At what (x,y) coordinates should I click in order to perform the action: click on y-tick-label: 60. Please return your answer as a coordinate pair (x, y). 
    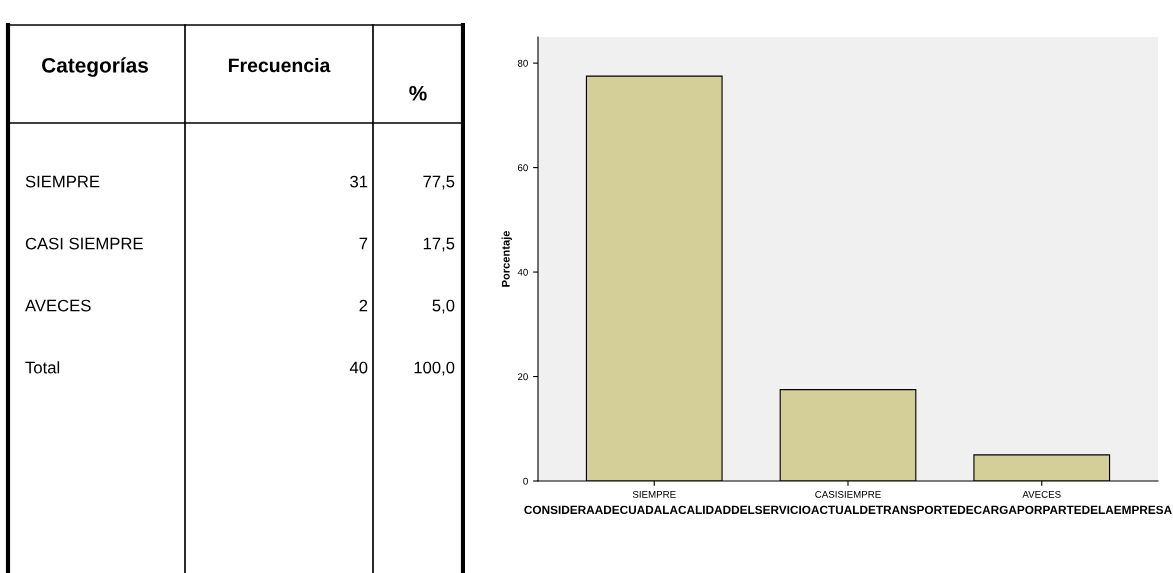
    Looking at the image, I should click on (522, 168).